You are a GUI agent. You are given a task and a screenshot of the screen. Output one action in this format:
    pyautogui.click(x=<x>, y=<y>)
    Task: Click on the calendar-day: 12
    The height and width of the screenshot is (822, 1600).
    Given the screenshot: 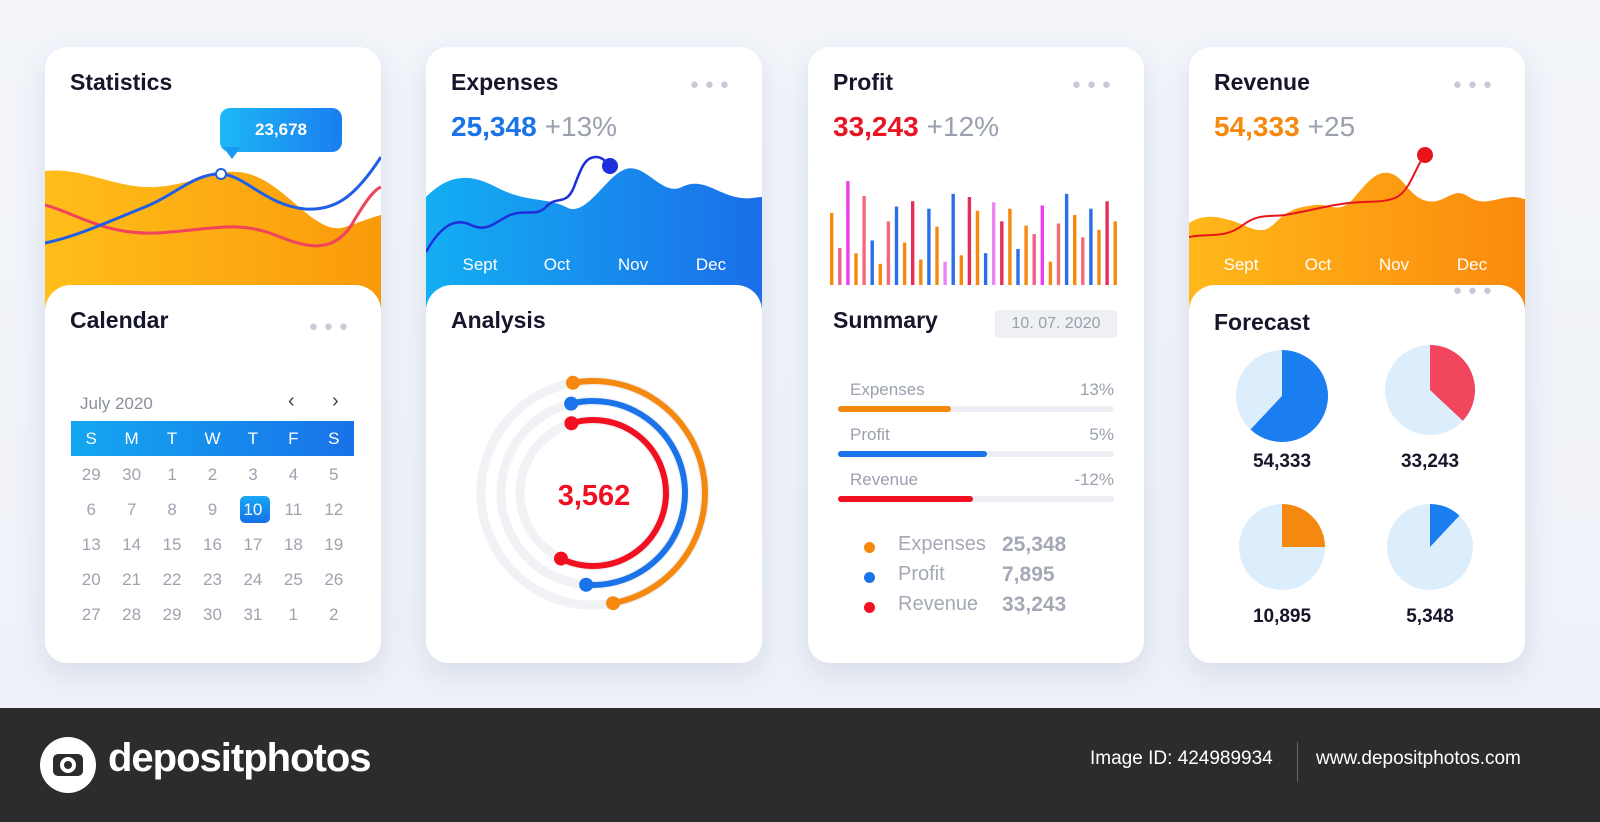 What is the action you would take?
    pyautogui.click(x=334, y=509)
    